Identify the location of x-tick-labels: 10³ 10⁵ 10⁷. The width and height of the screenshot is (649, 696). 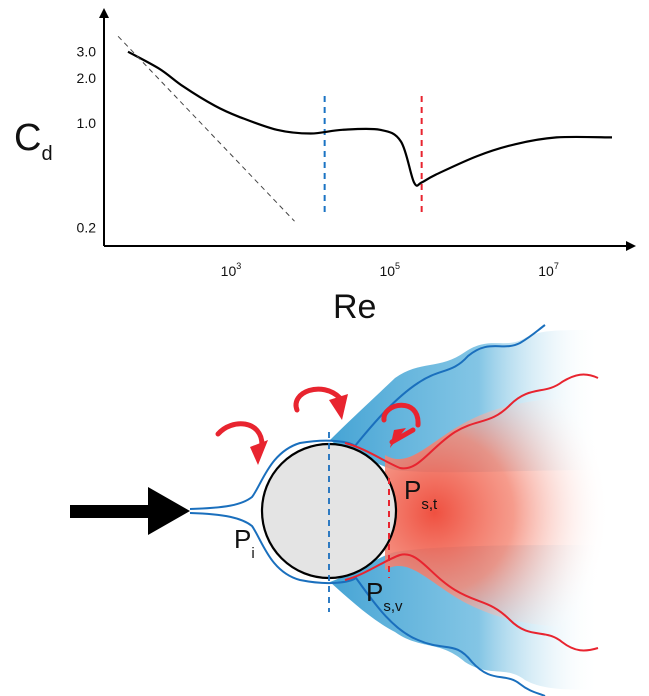
(390, 270).